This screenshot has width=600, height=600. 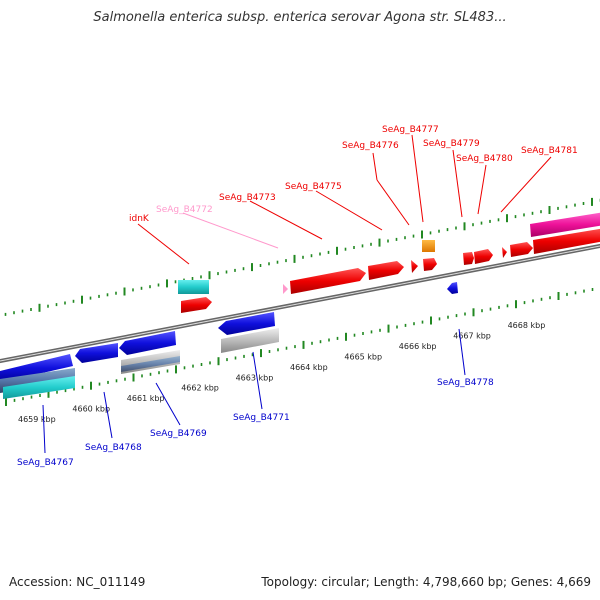 I want to click on scale-tick-label: 4660 kbp, so click(x=91, y=409).